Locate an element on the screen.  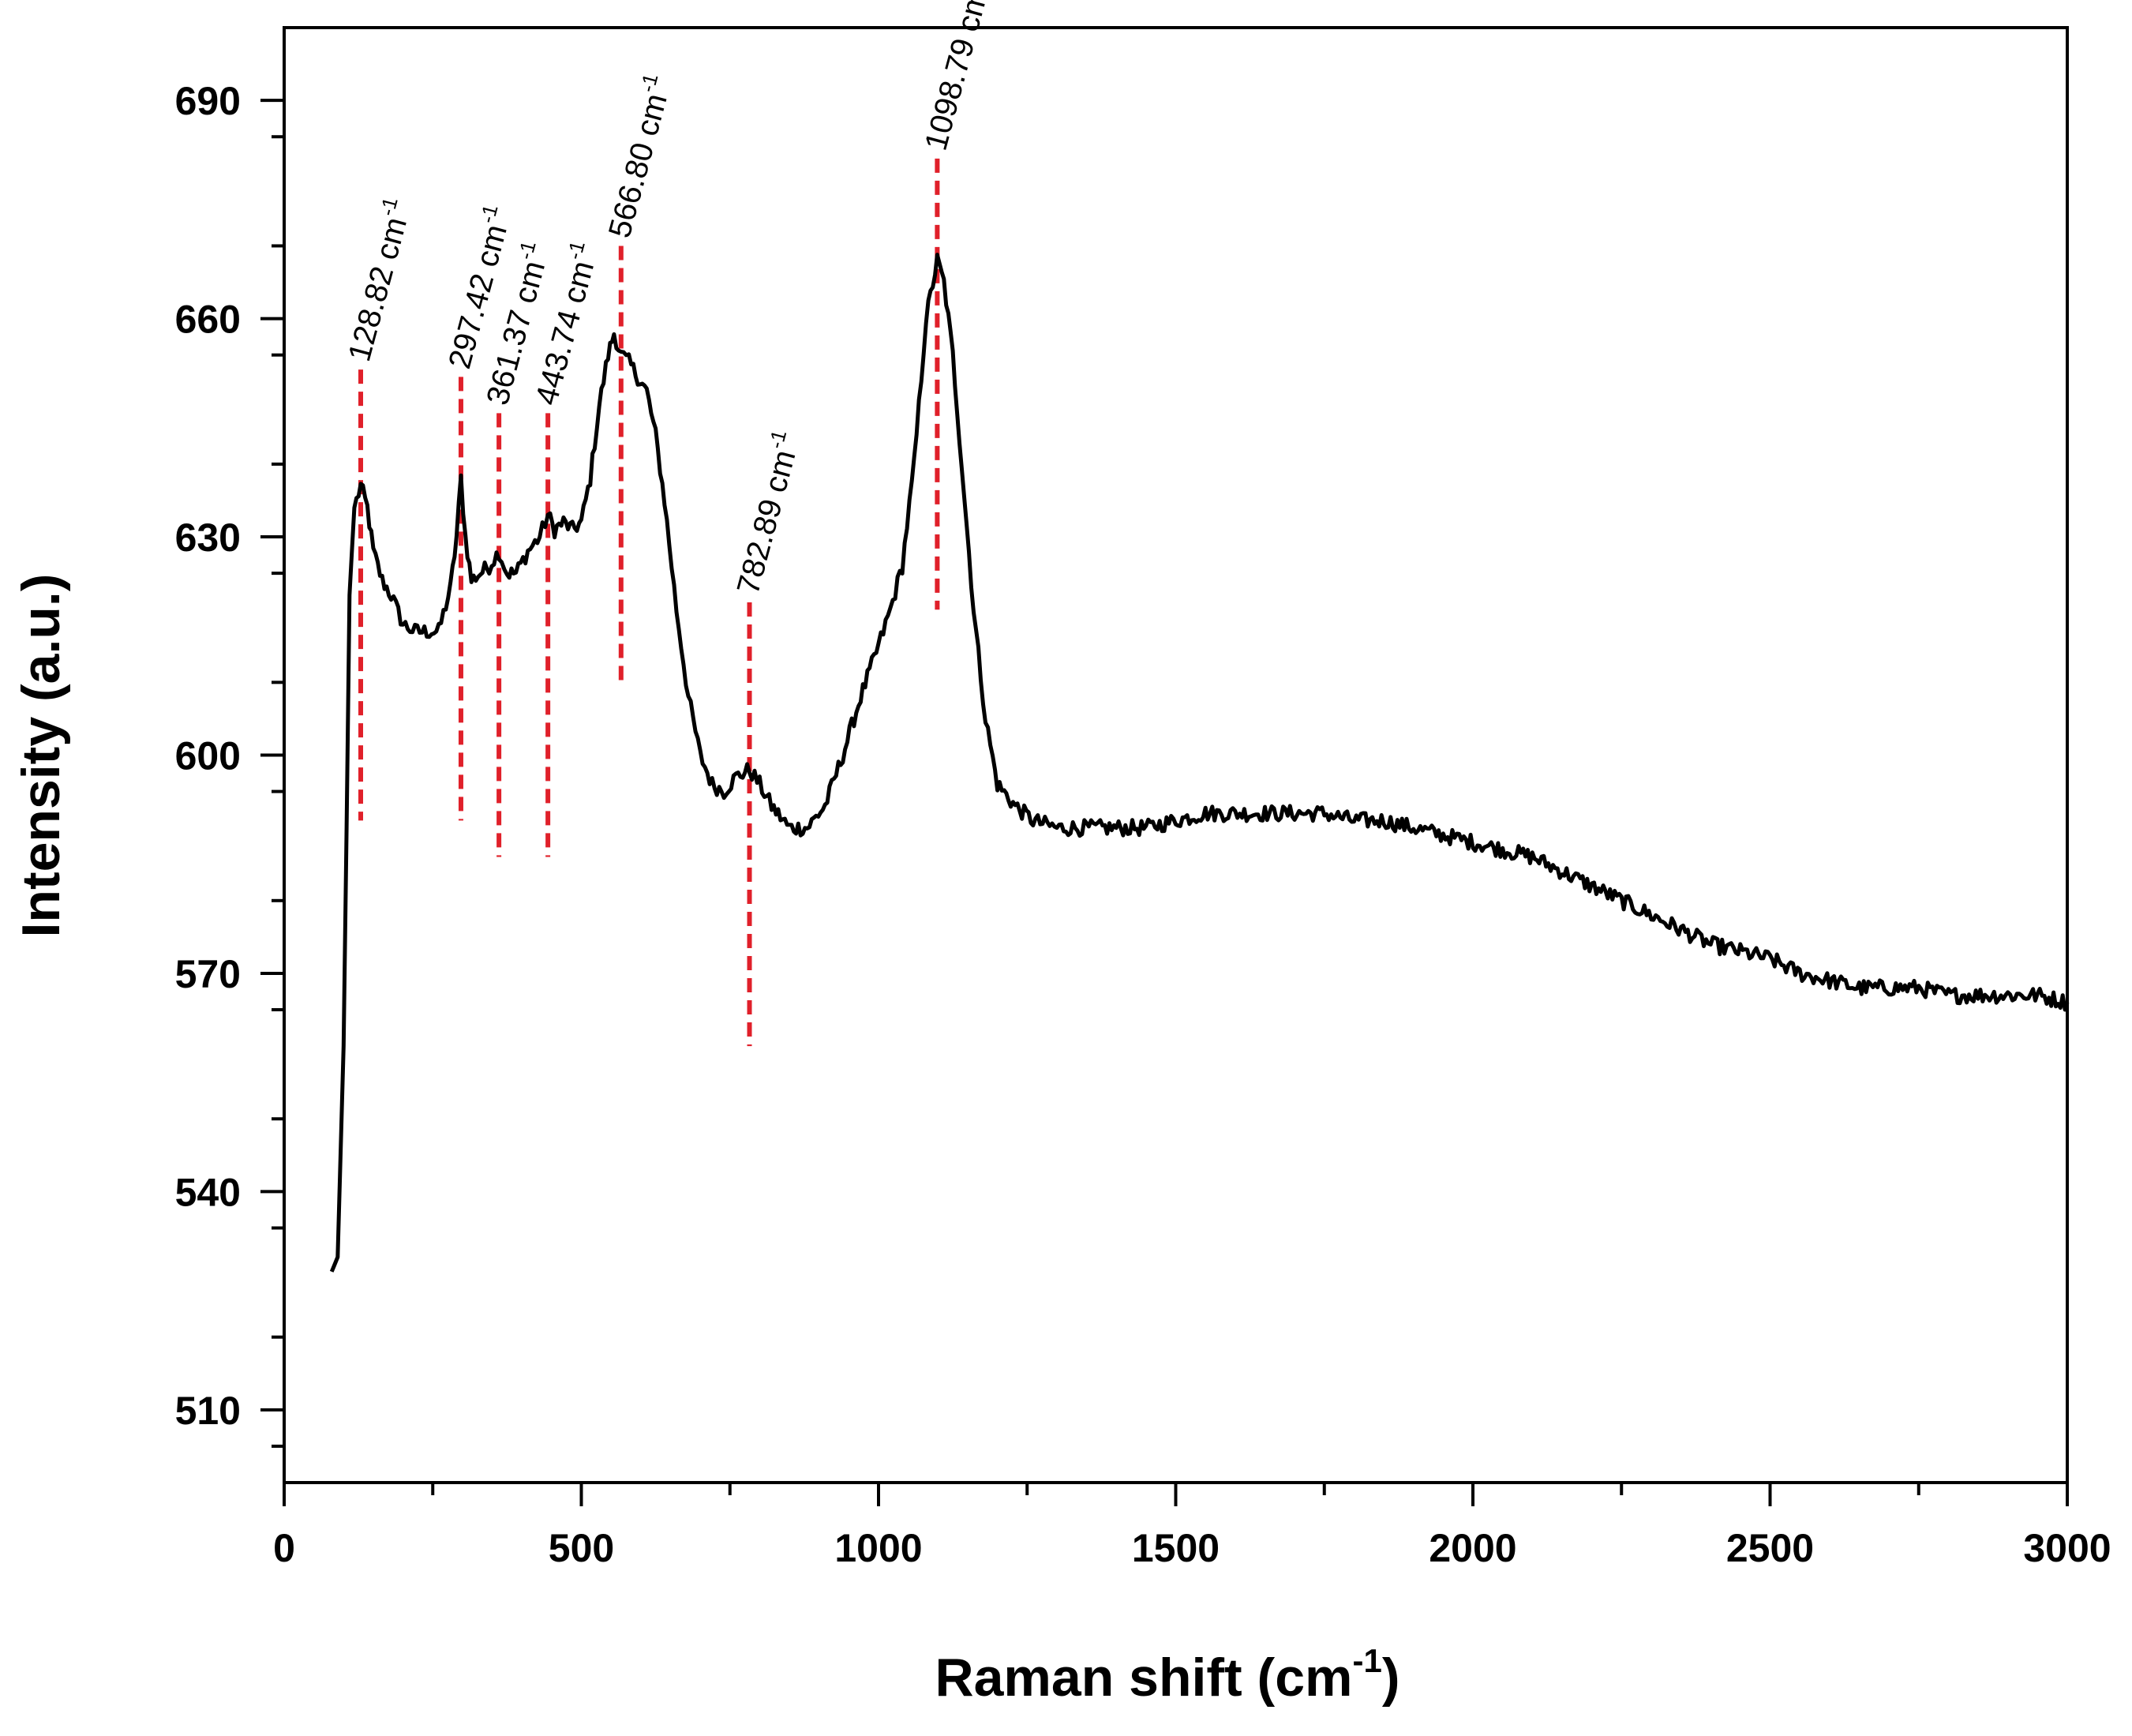
y-tick-label: 570 is located at coordinates (208, 974).